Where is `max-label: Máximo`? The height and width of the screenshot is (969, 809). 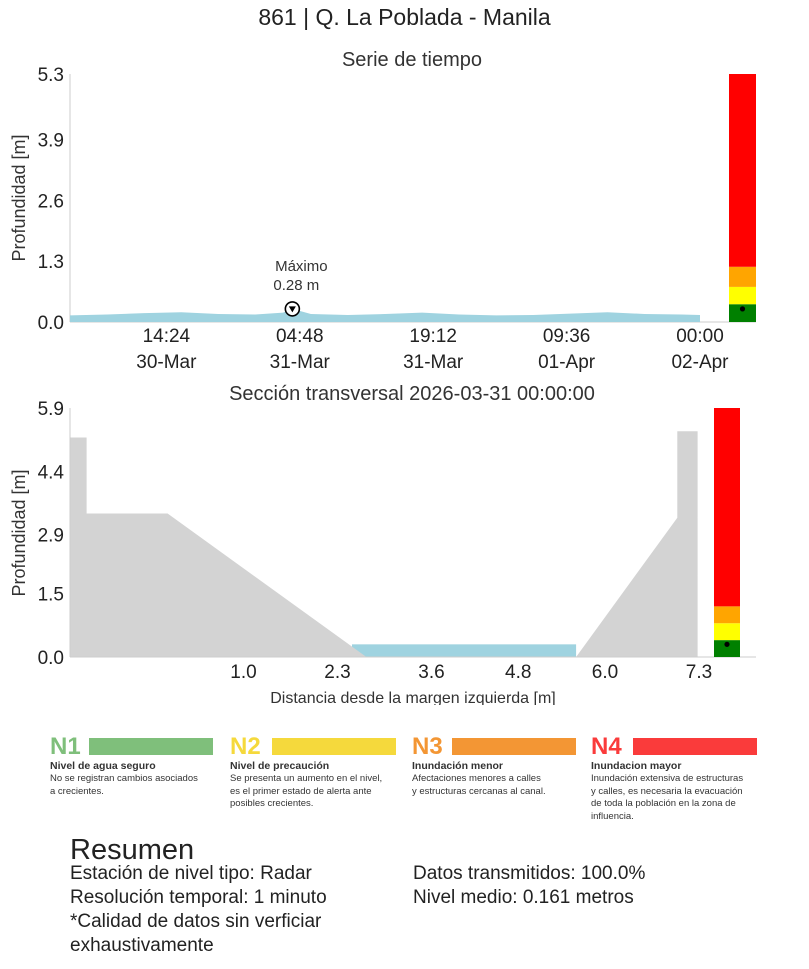
max-label: Máximo is located at coordinates (301, 266).